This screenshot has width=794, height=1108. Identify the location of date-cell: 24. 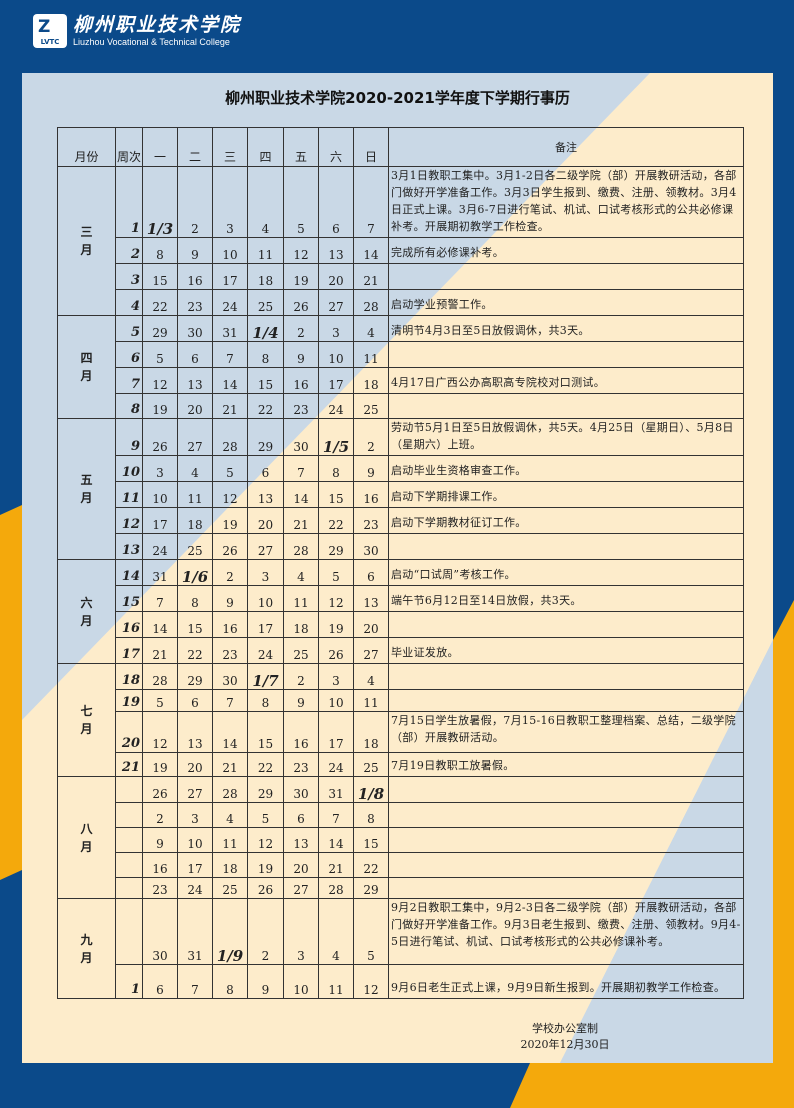
(160, 546).